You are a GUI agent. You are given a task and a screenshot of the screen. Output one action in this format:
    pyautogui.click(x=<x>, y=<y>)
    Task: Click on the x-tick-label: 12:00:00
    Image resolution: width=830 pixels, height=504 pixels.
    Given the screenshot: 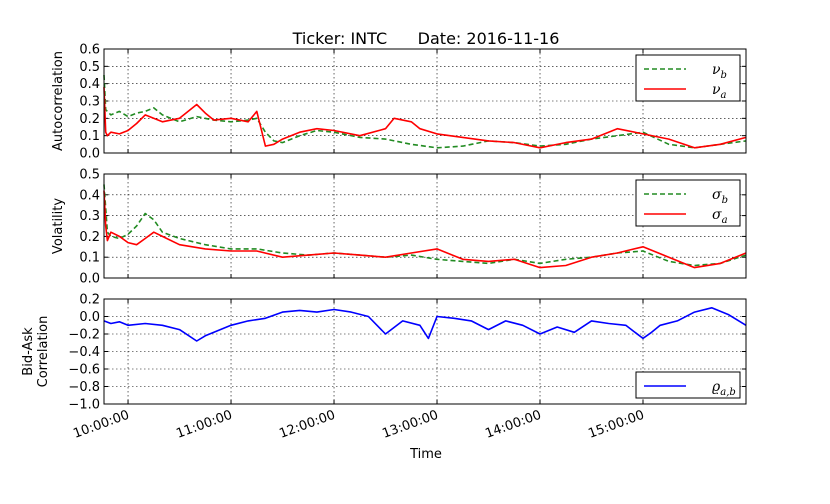 What is the action you would take?
    pyautogui.click(x=307, y=425)
    